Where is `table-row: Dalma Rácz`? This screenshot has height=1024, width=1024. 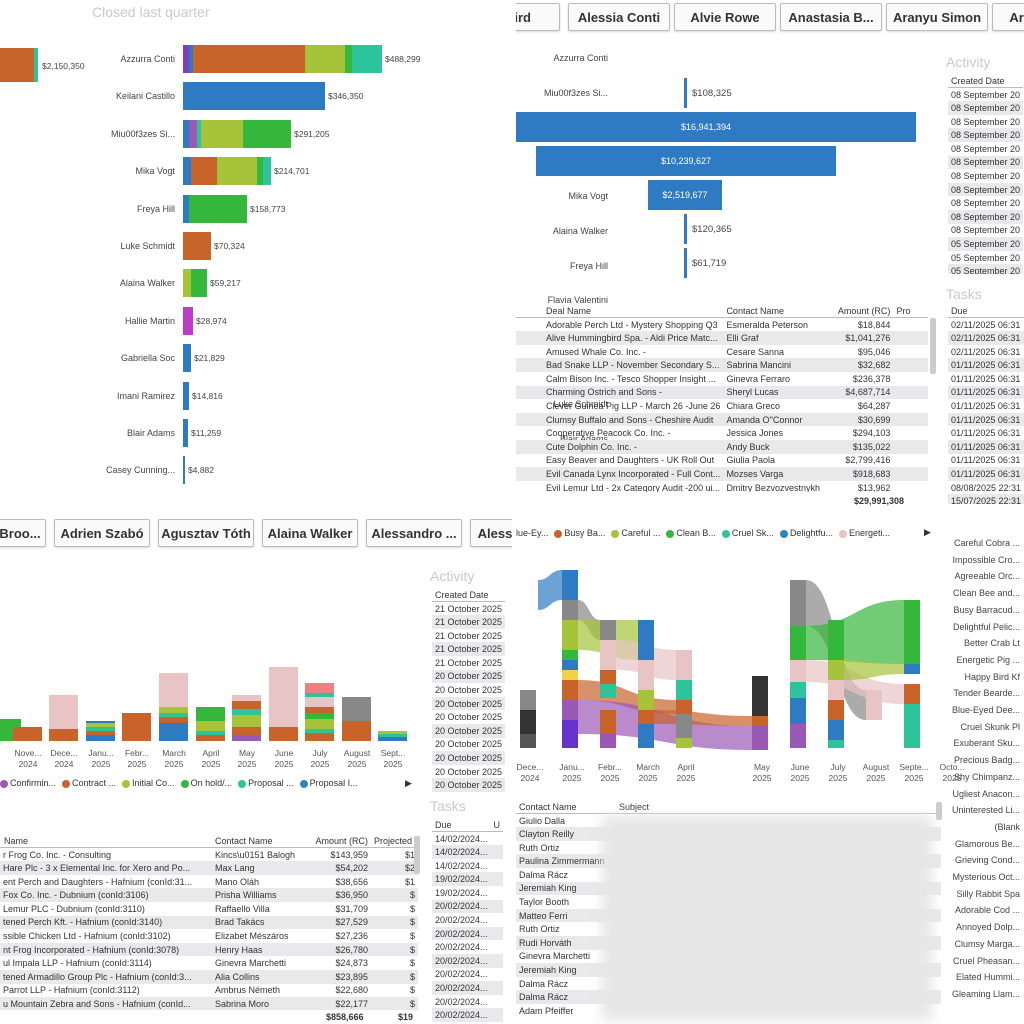 table-row: Dalma Rácz is located at coordinates (728, 984).